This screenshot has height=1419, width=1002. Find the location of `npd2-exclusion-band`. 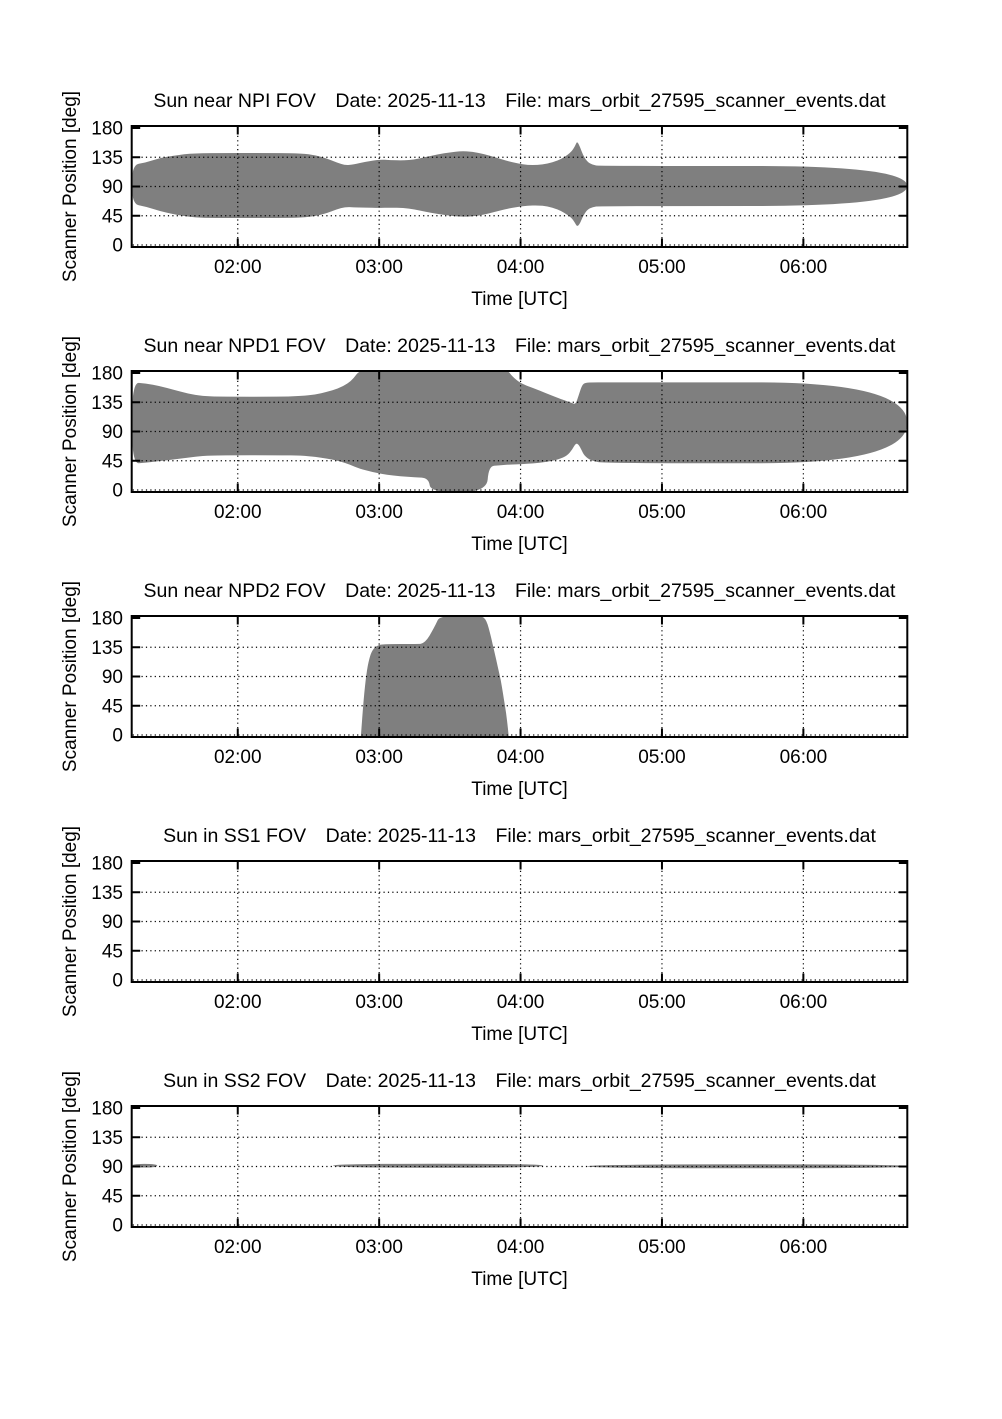

npd2-exclusion-band is located at coordinates (434, 676).